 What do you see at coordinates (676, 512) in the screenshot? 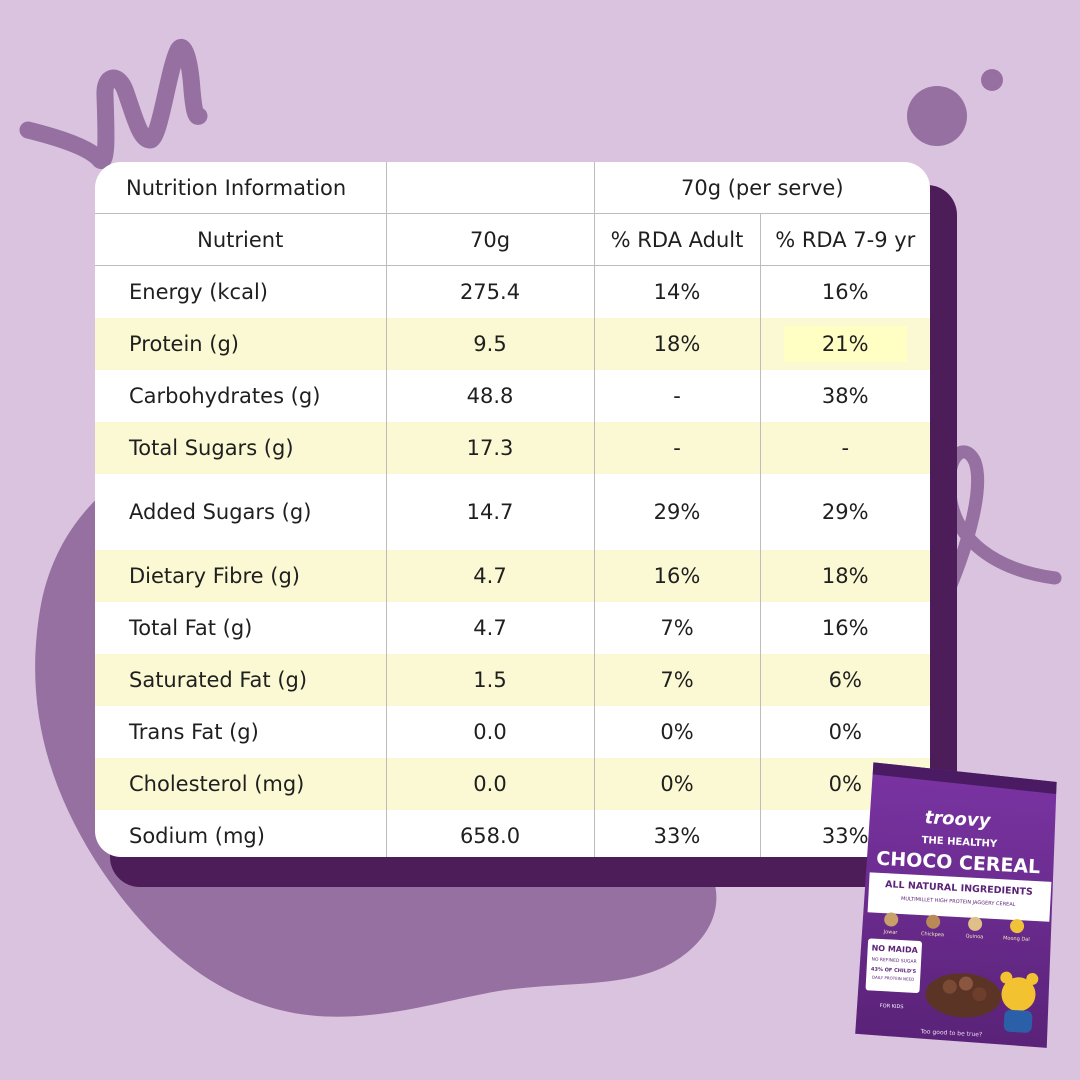
I see `rda-adult-value: 29%` at bounding box center [676, 512].